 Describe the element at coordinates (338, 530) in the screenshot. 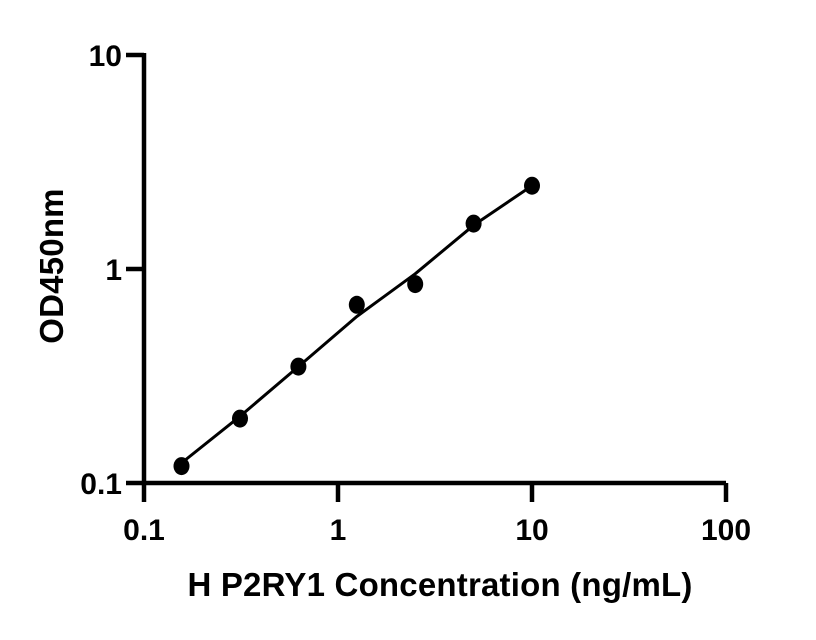

I see `x-tick-label: 1` at that location.